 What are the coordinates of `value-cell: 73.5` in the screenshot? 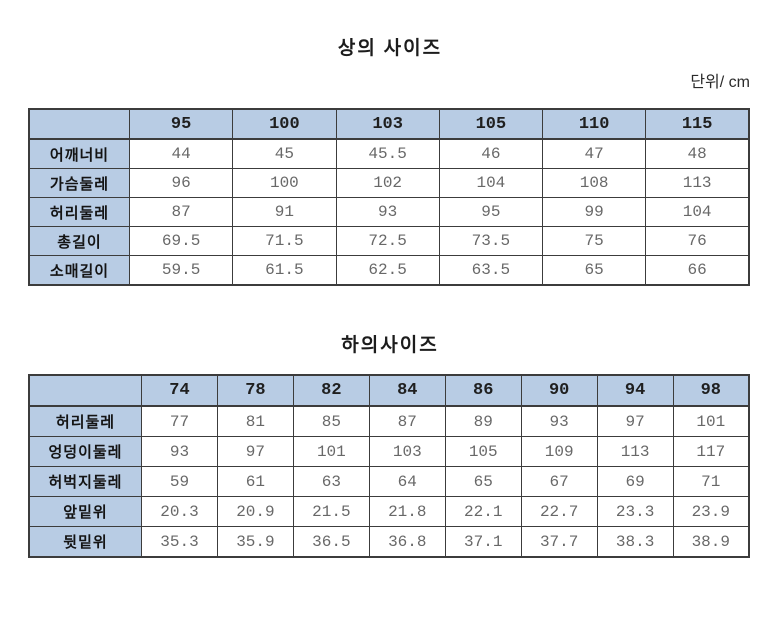 It's located at (491, 241).